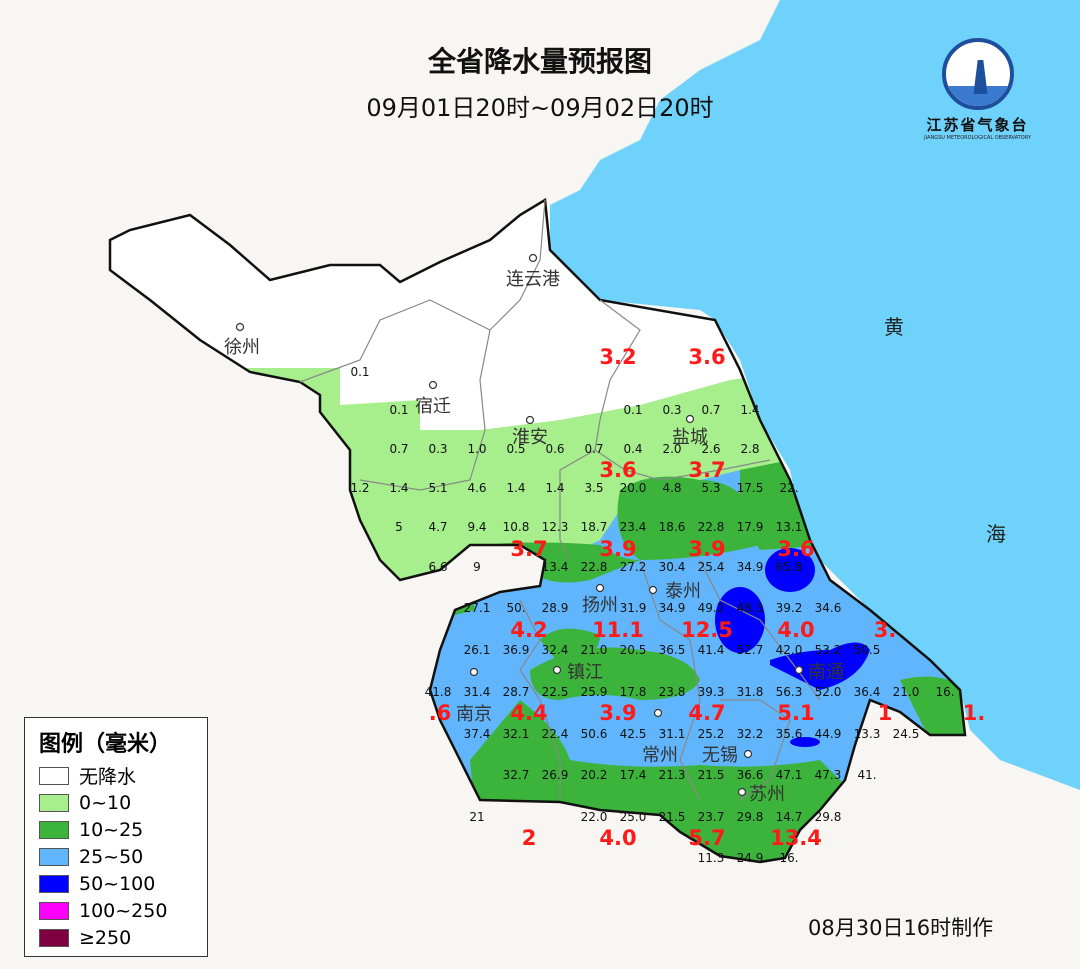  What do you see at coordinates (711, 734) in the screenshot?
I see `station-value: 25.2` at bounding box center [711, 734].